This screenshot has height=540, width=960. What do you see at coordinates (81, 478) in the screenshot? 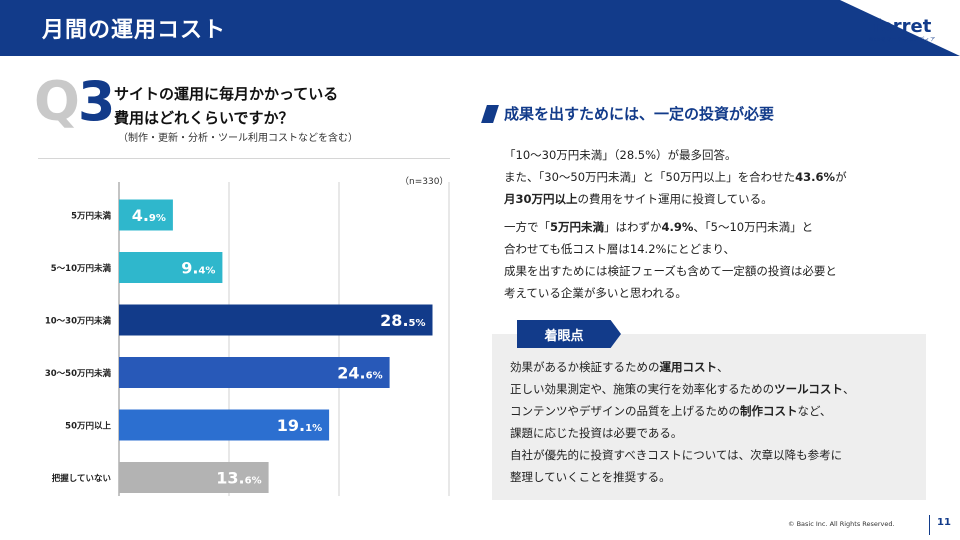
I see `category-label: 把握していない` at bounding box center [81, 478].